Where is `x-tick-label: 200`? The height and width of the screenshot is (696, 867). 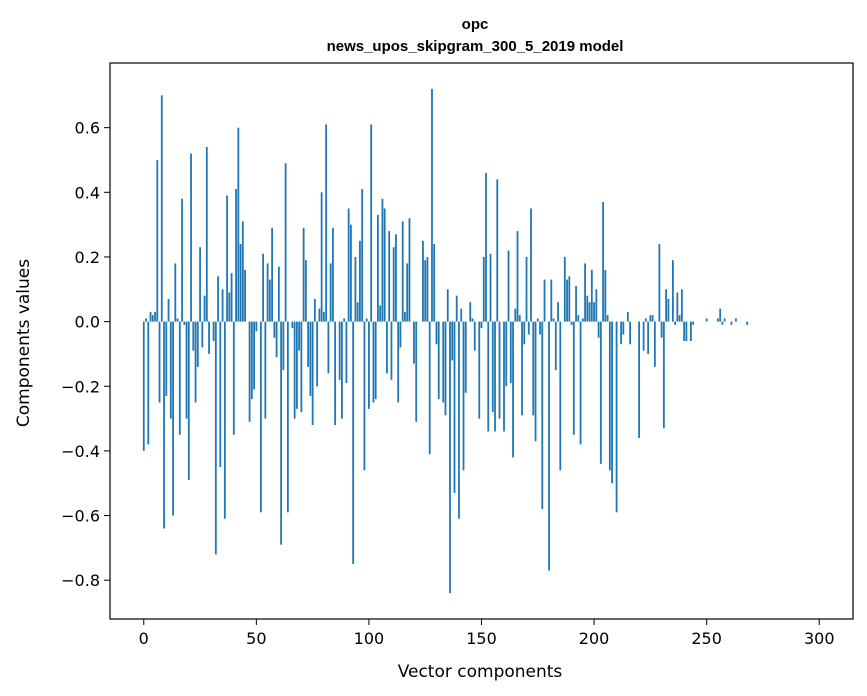
x-tick-label: 200 is located at coordinates (594, 638).